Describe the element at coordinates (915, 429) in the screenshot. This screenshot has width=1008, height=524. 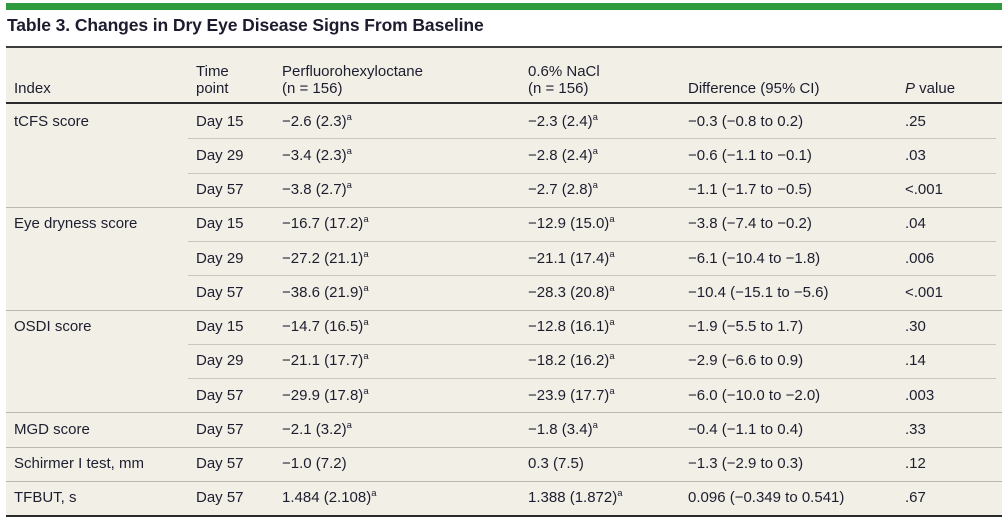
I see `cell-p-value: .33` at that location.